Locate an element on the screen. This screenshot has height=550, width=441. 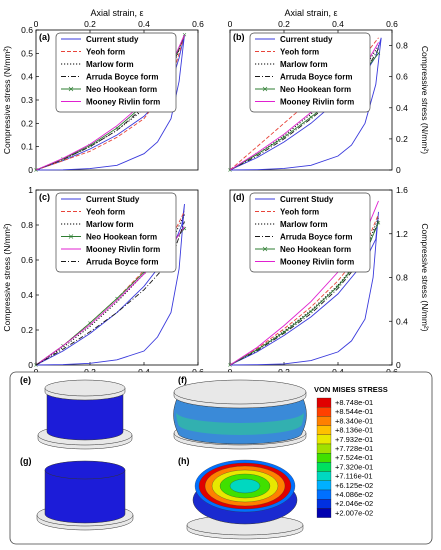
x-tick-label: 0 is located at coordinates (36, 24).